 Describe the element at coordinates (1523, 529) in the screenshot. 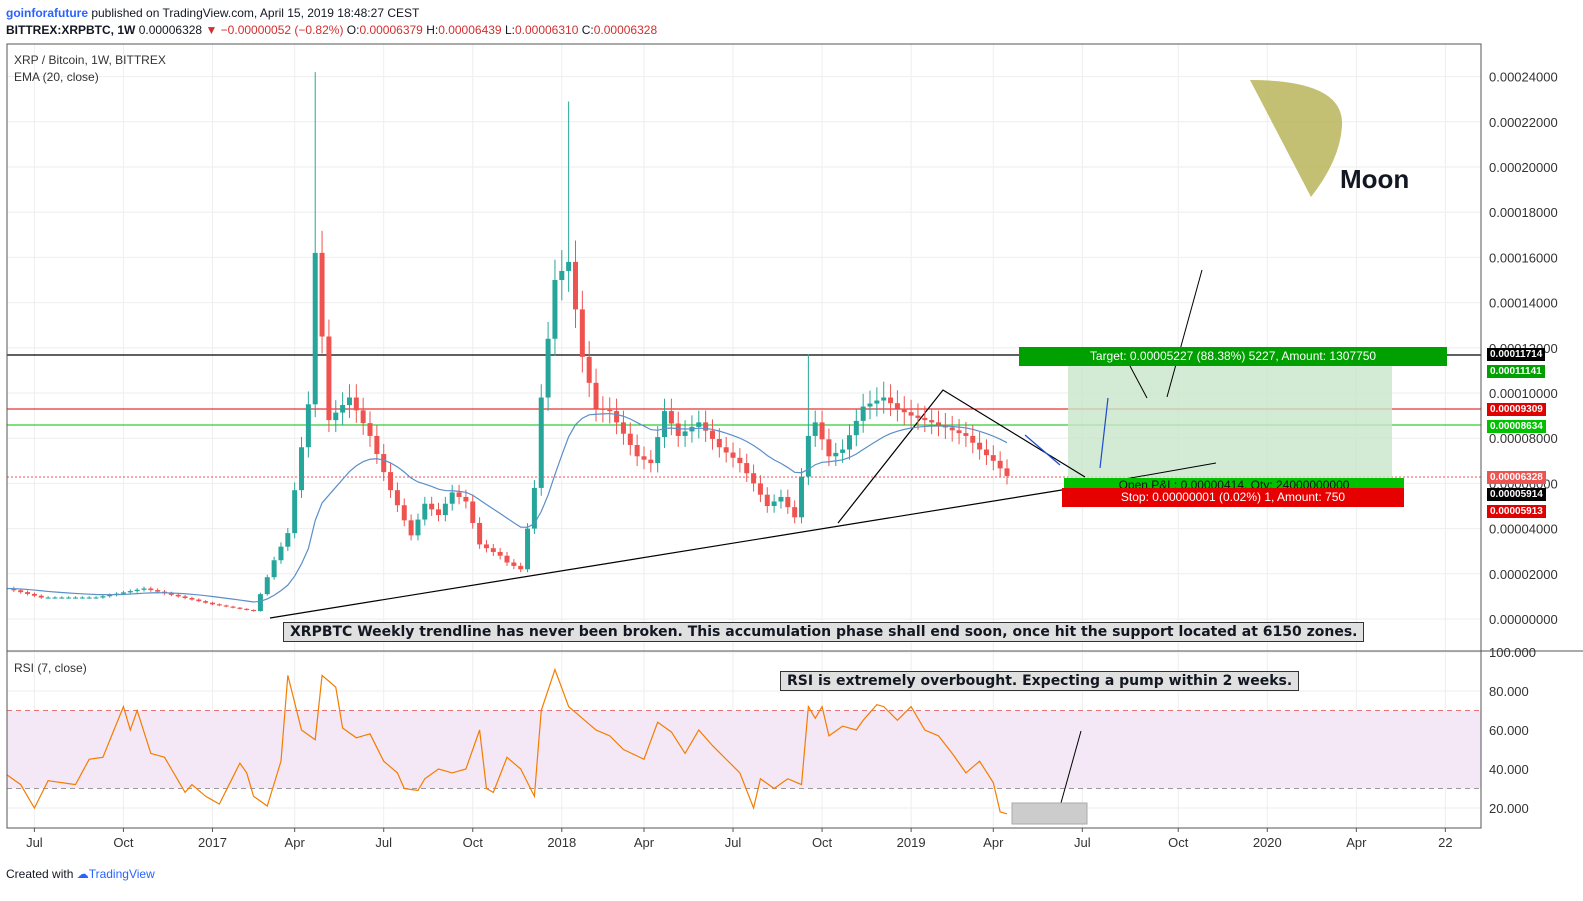

I see `y-tick-label: 0.00004000` at that location.